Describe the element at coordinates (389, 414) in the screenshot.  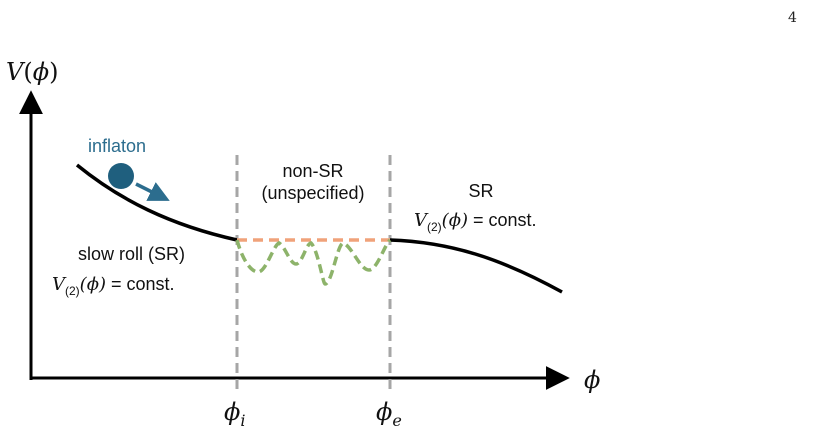
I see `phi-e-marker: ϕe` at that location.